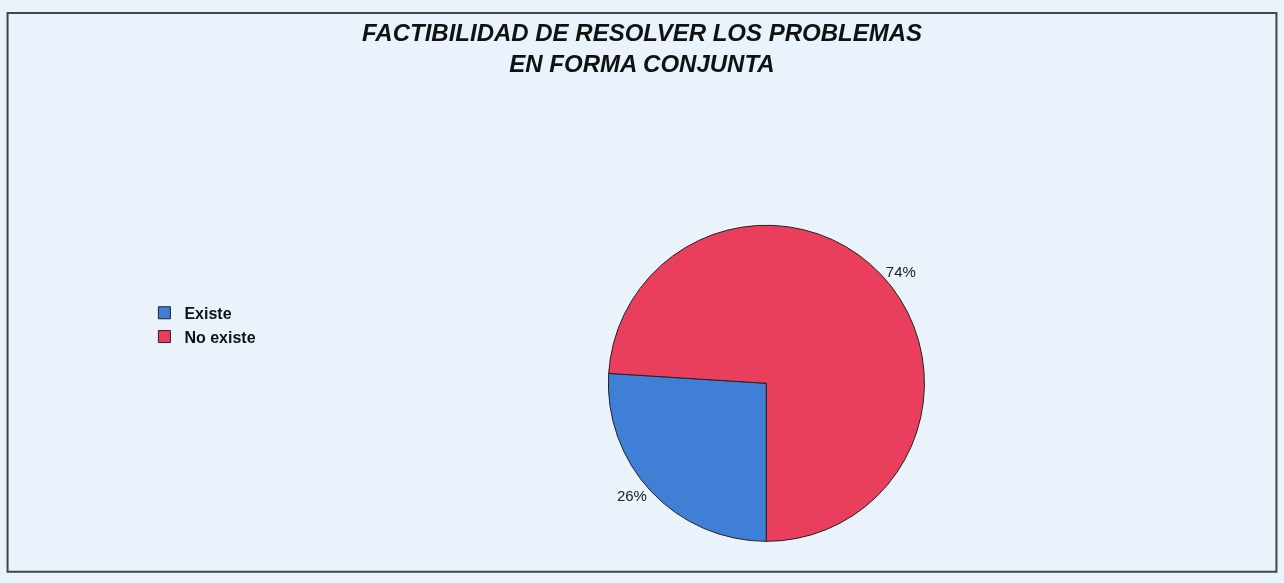 The width and height of the screenshot is (1284, 583). What do you see at coordinates (900, 271) in the screenshot?
I see `data-label: 74%` at bounding box center [900, 271].